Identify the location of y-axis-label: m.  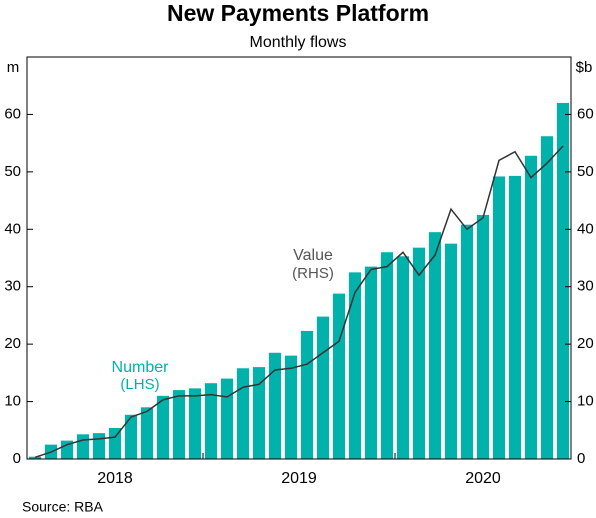
(13, 67).